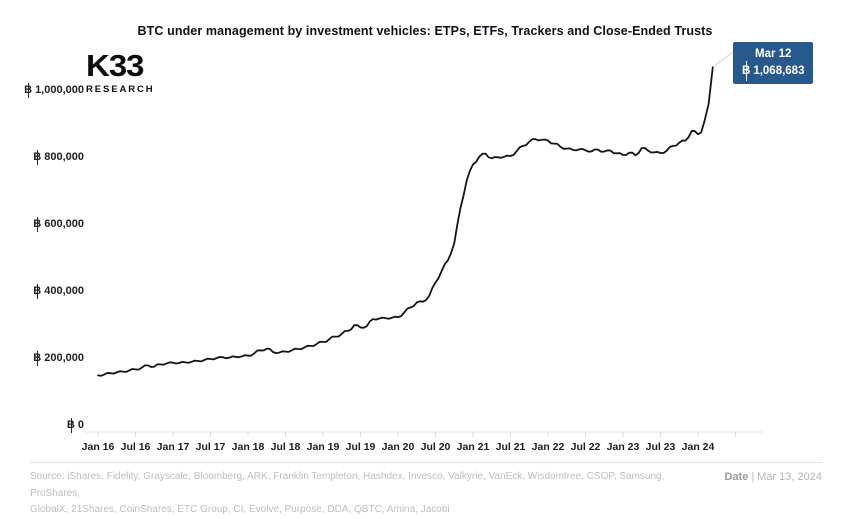  I want to click on date-value: Mar 13, 2024, so click(789, 477).